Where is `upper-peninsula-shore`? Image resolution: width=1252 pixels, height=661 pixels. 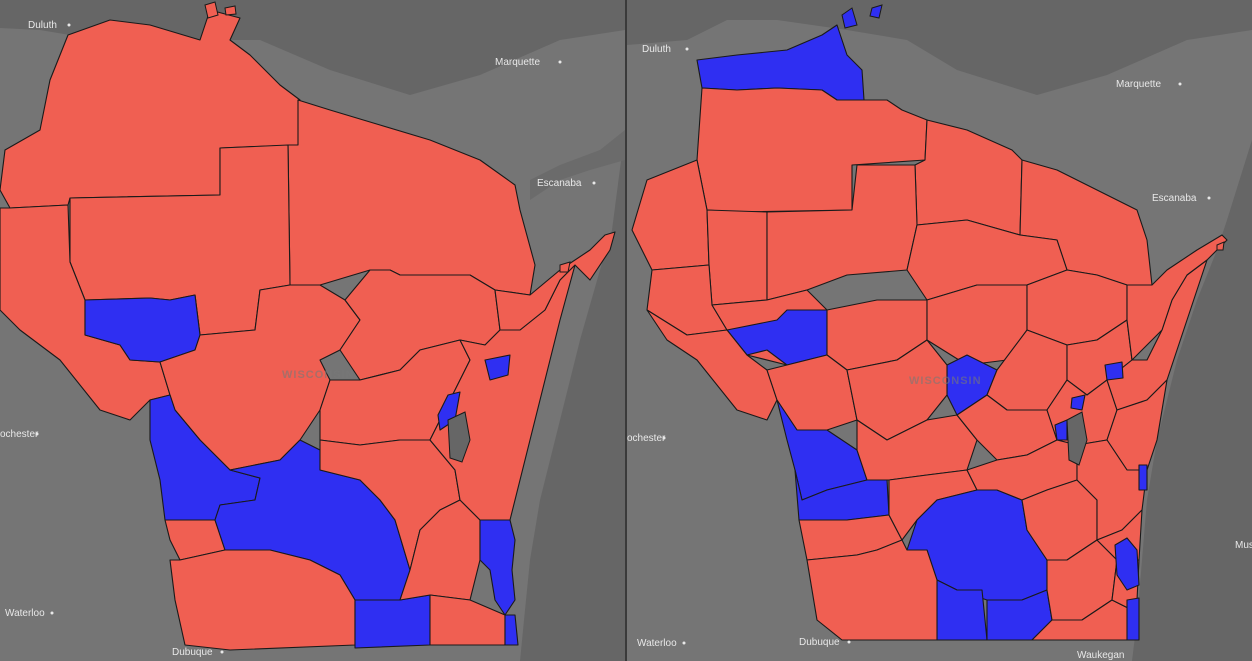
upper-peninsula-shore is located at coordinates (577, 165).